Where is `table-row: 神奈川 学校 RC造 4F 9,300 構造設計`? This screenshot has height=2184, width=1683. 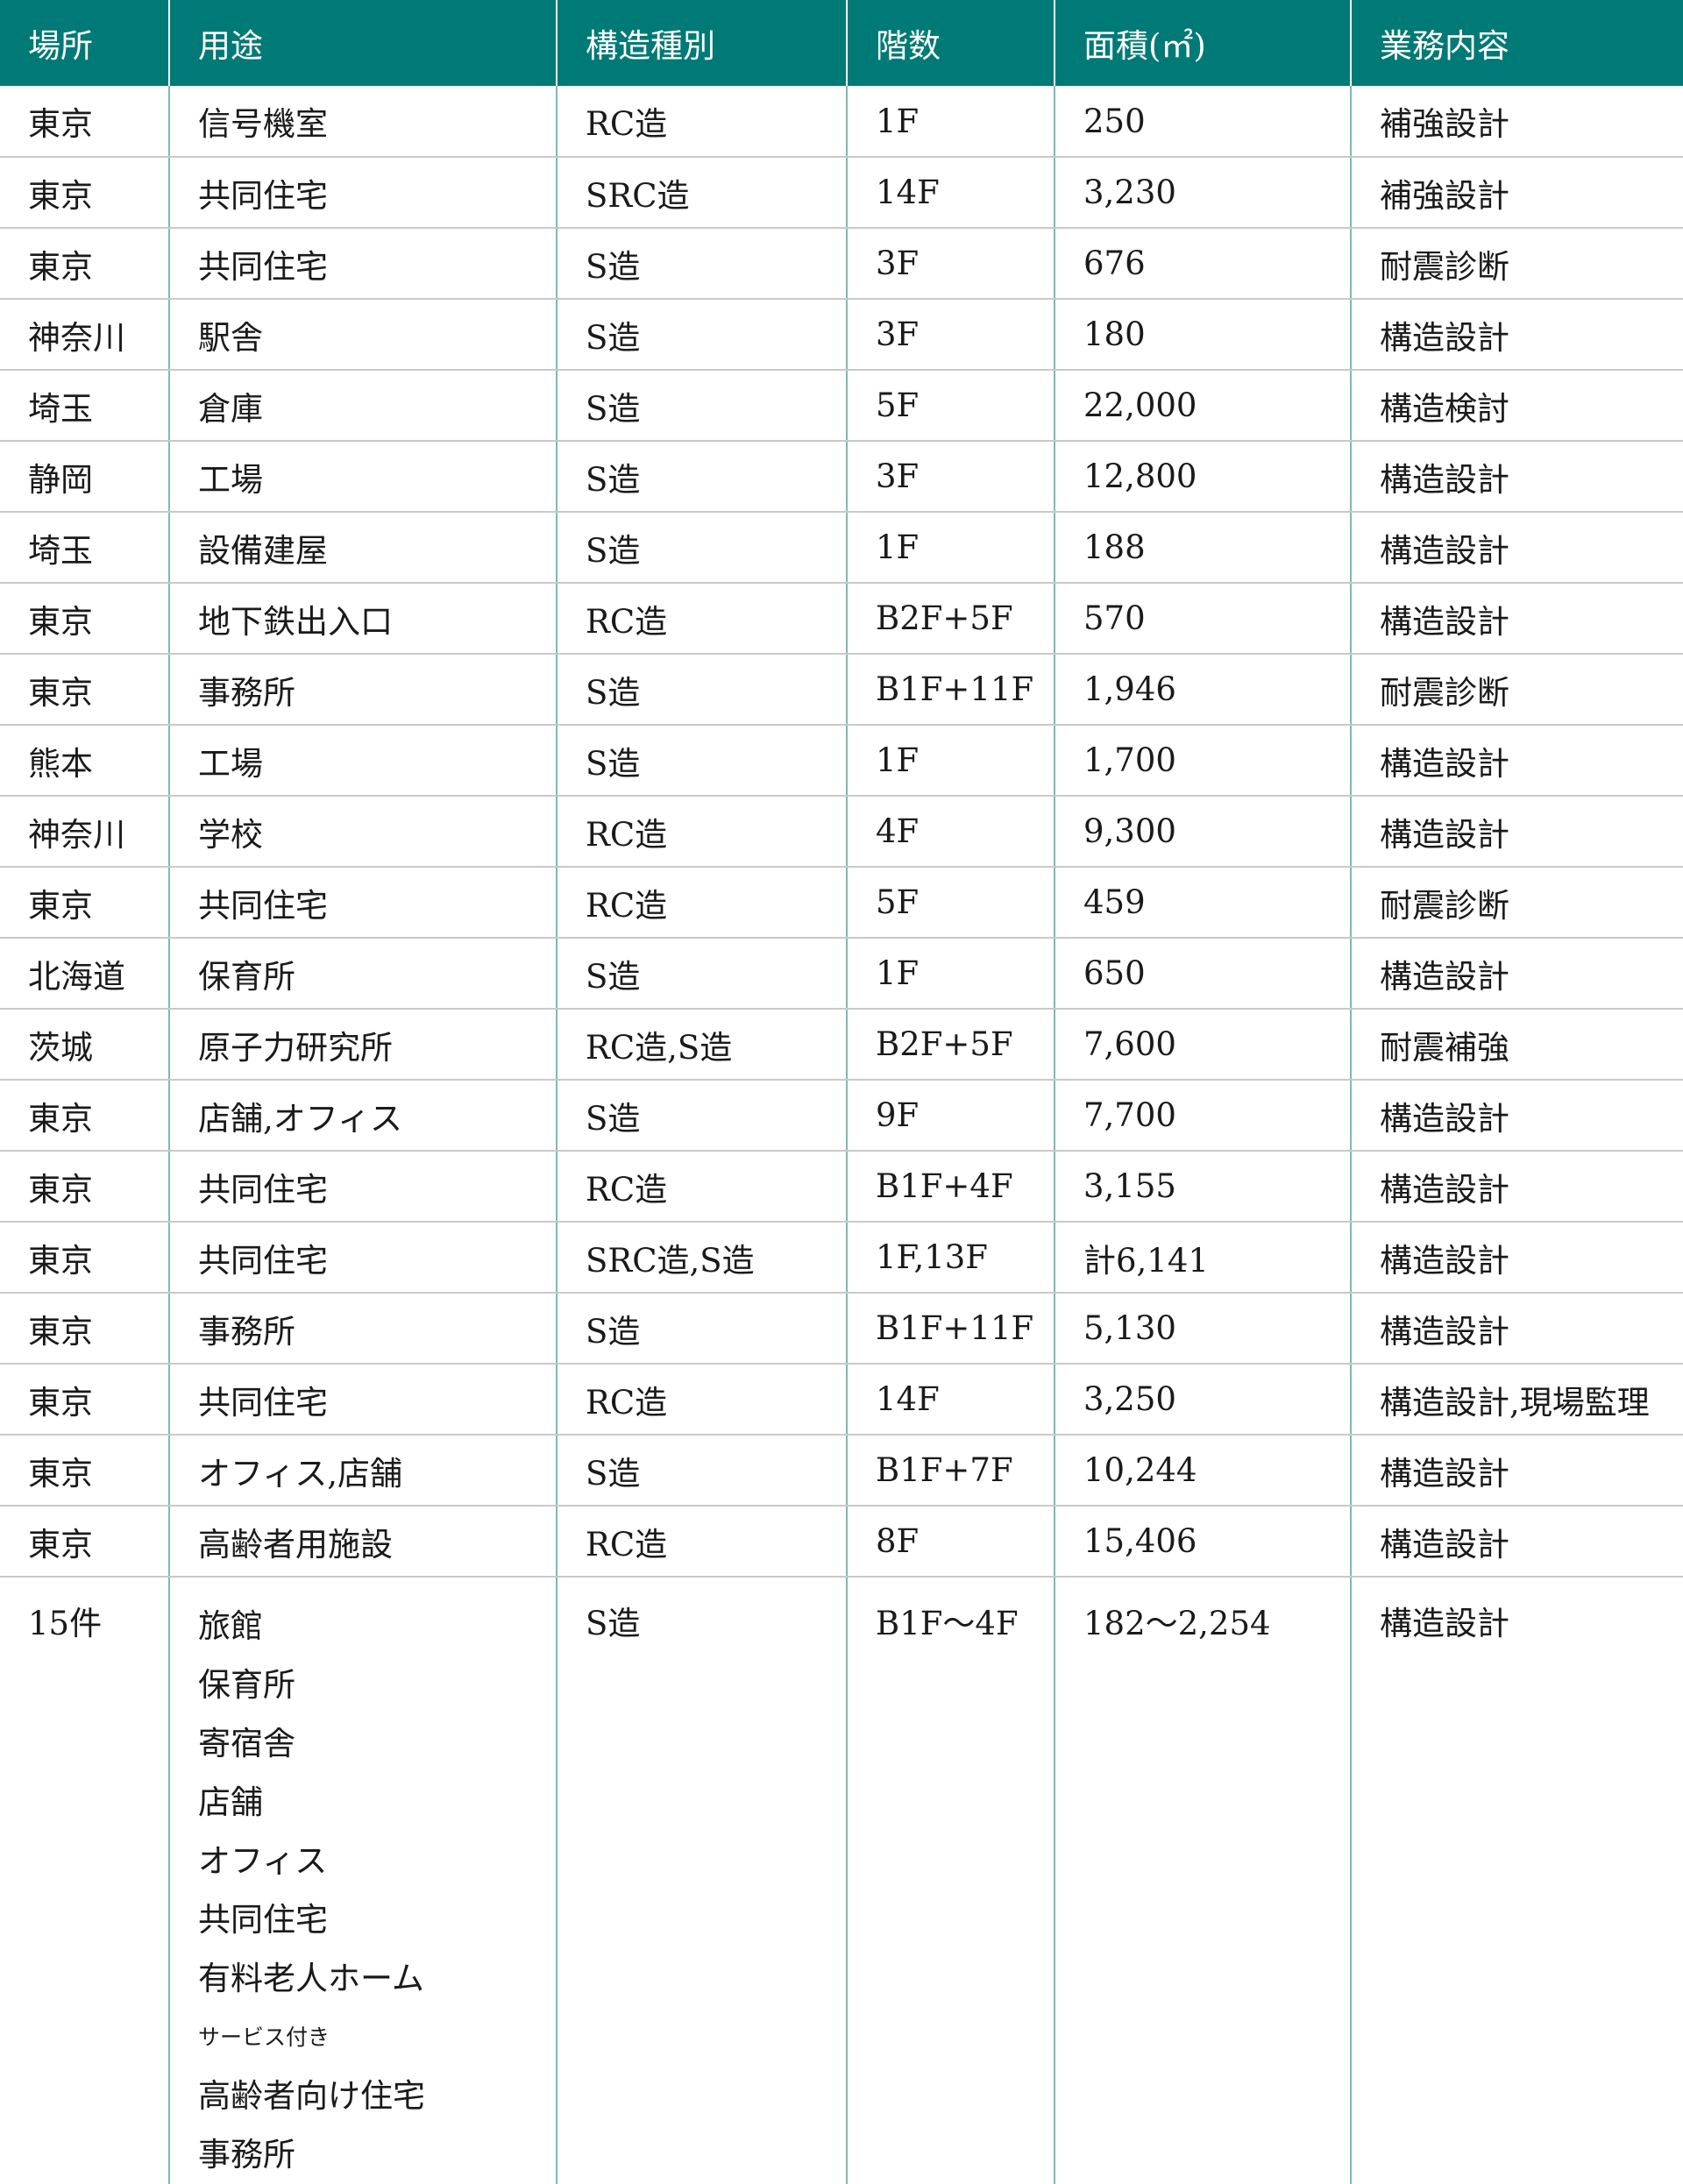
table-row: 神奈川 学校 RC造 4F 9,300 構造設計 is located at coordinates (841, 832).